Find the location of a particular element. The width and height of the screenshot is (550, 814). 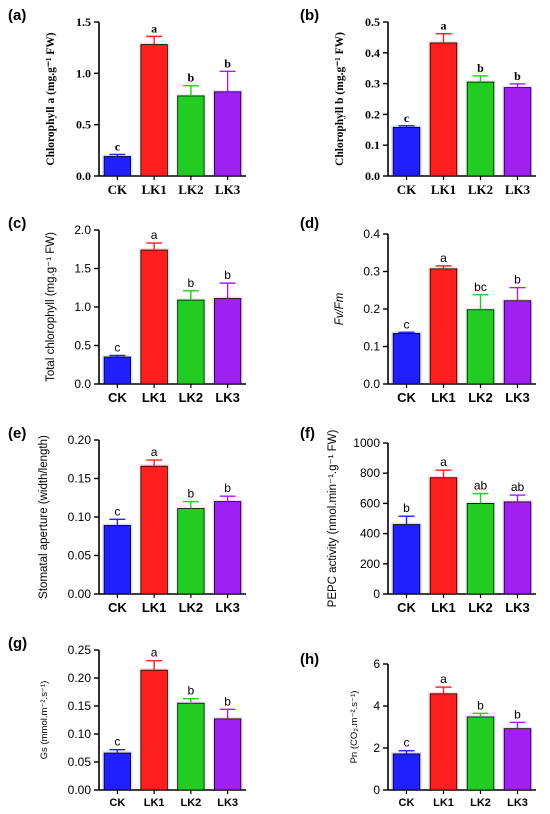

y-tick-label: 6 is located at coordinates (376, 664).